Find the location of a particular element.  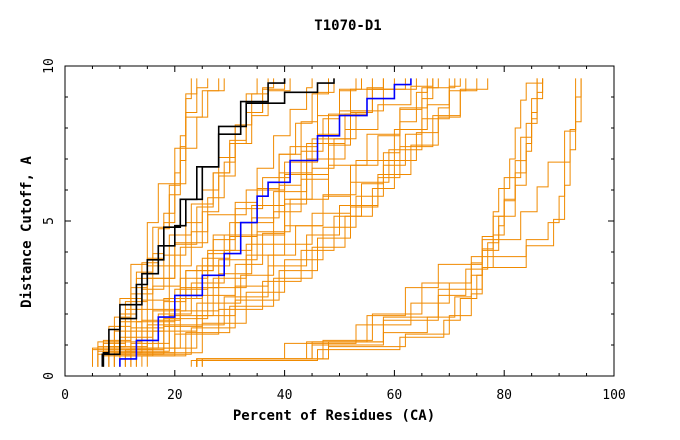

x-tick-label-4: 80 is located at coordinates (504, 395).